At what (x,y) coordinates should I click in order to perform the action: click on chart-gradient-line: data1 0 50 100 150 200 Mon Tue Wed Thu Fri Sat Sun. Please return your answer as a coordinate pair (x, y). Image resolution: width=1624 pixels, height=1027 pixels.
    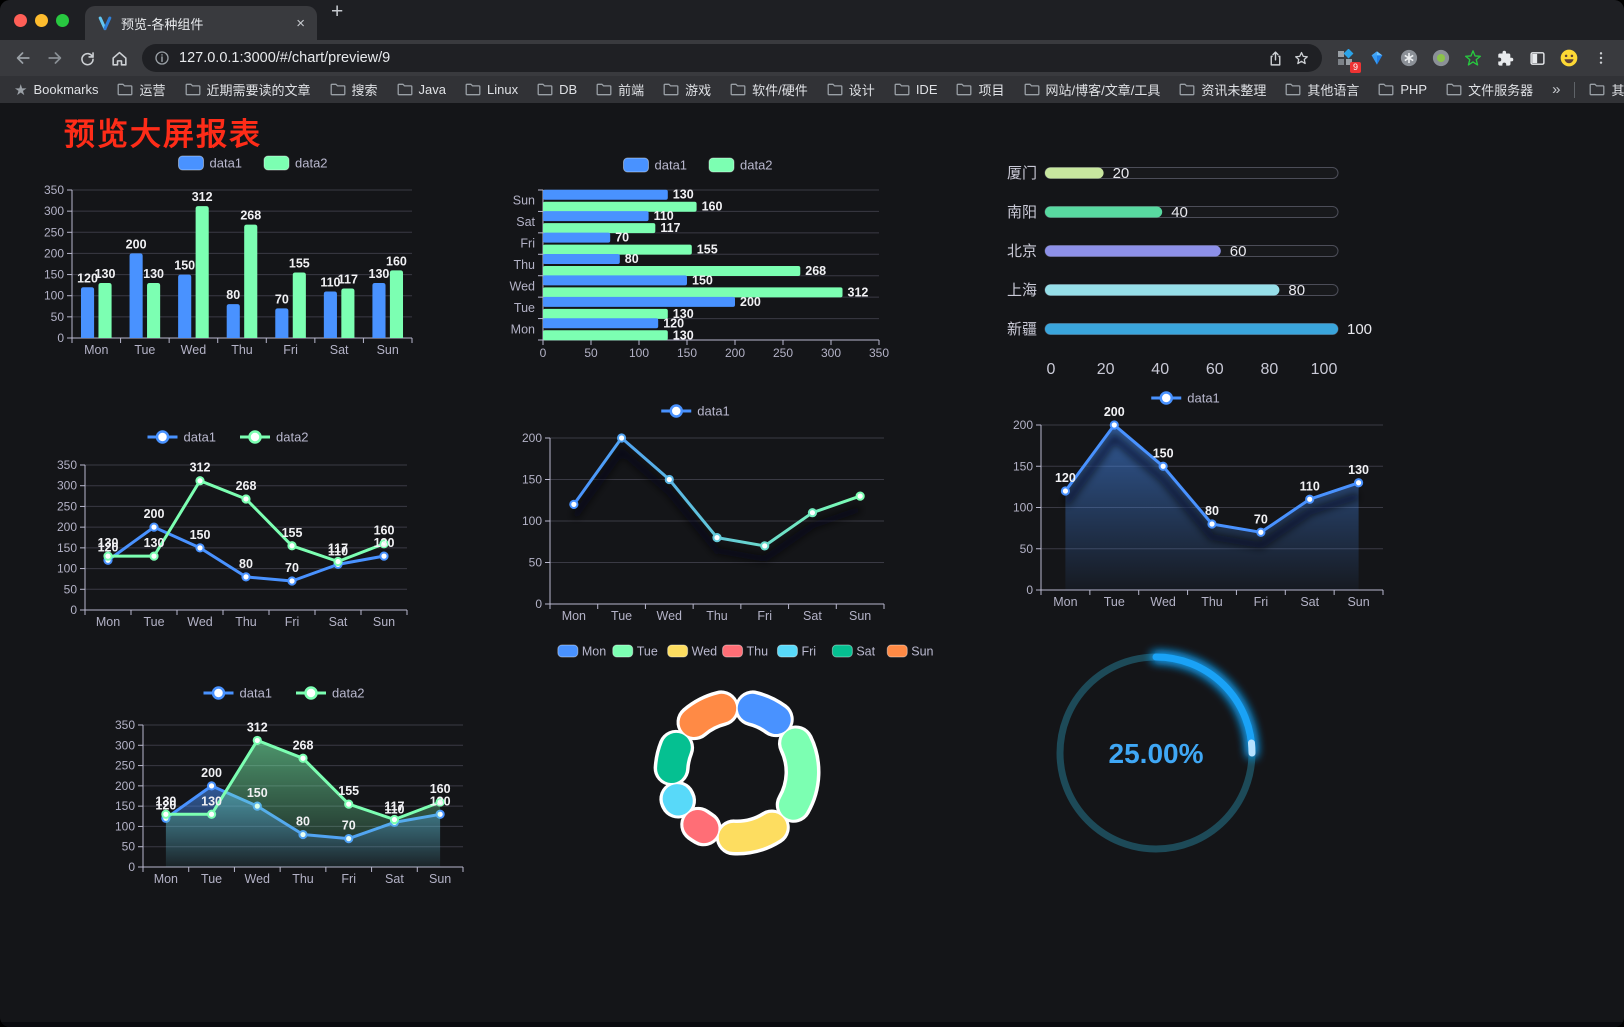
    Looking at the image, I should click on (697, 513).